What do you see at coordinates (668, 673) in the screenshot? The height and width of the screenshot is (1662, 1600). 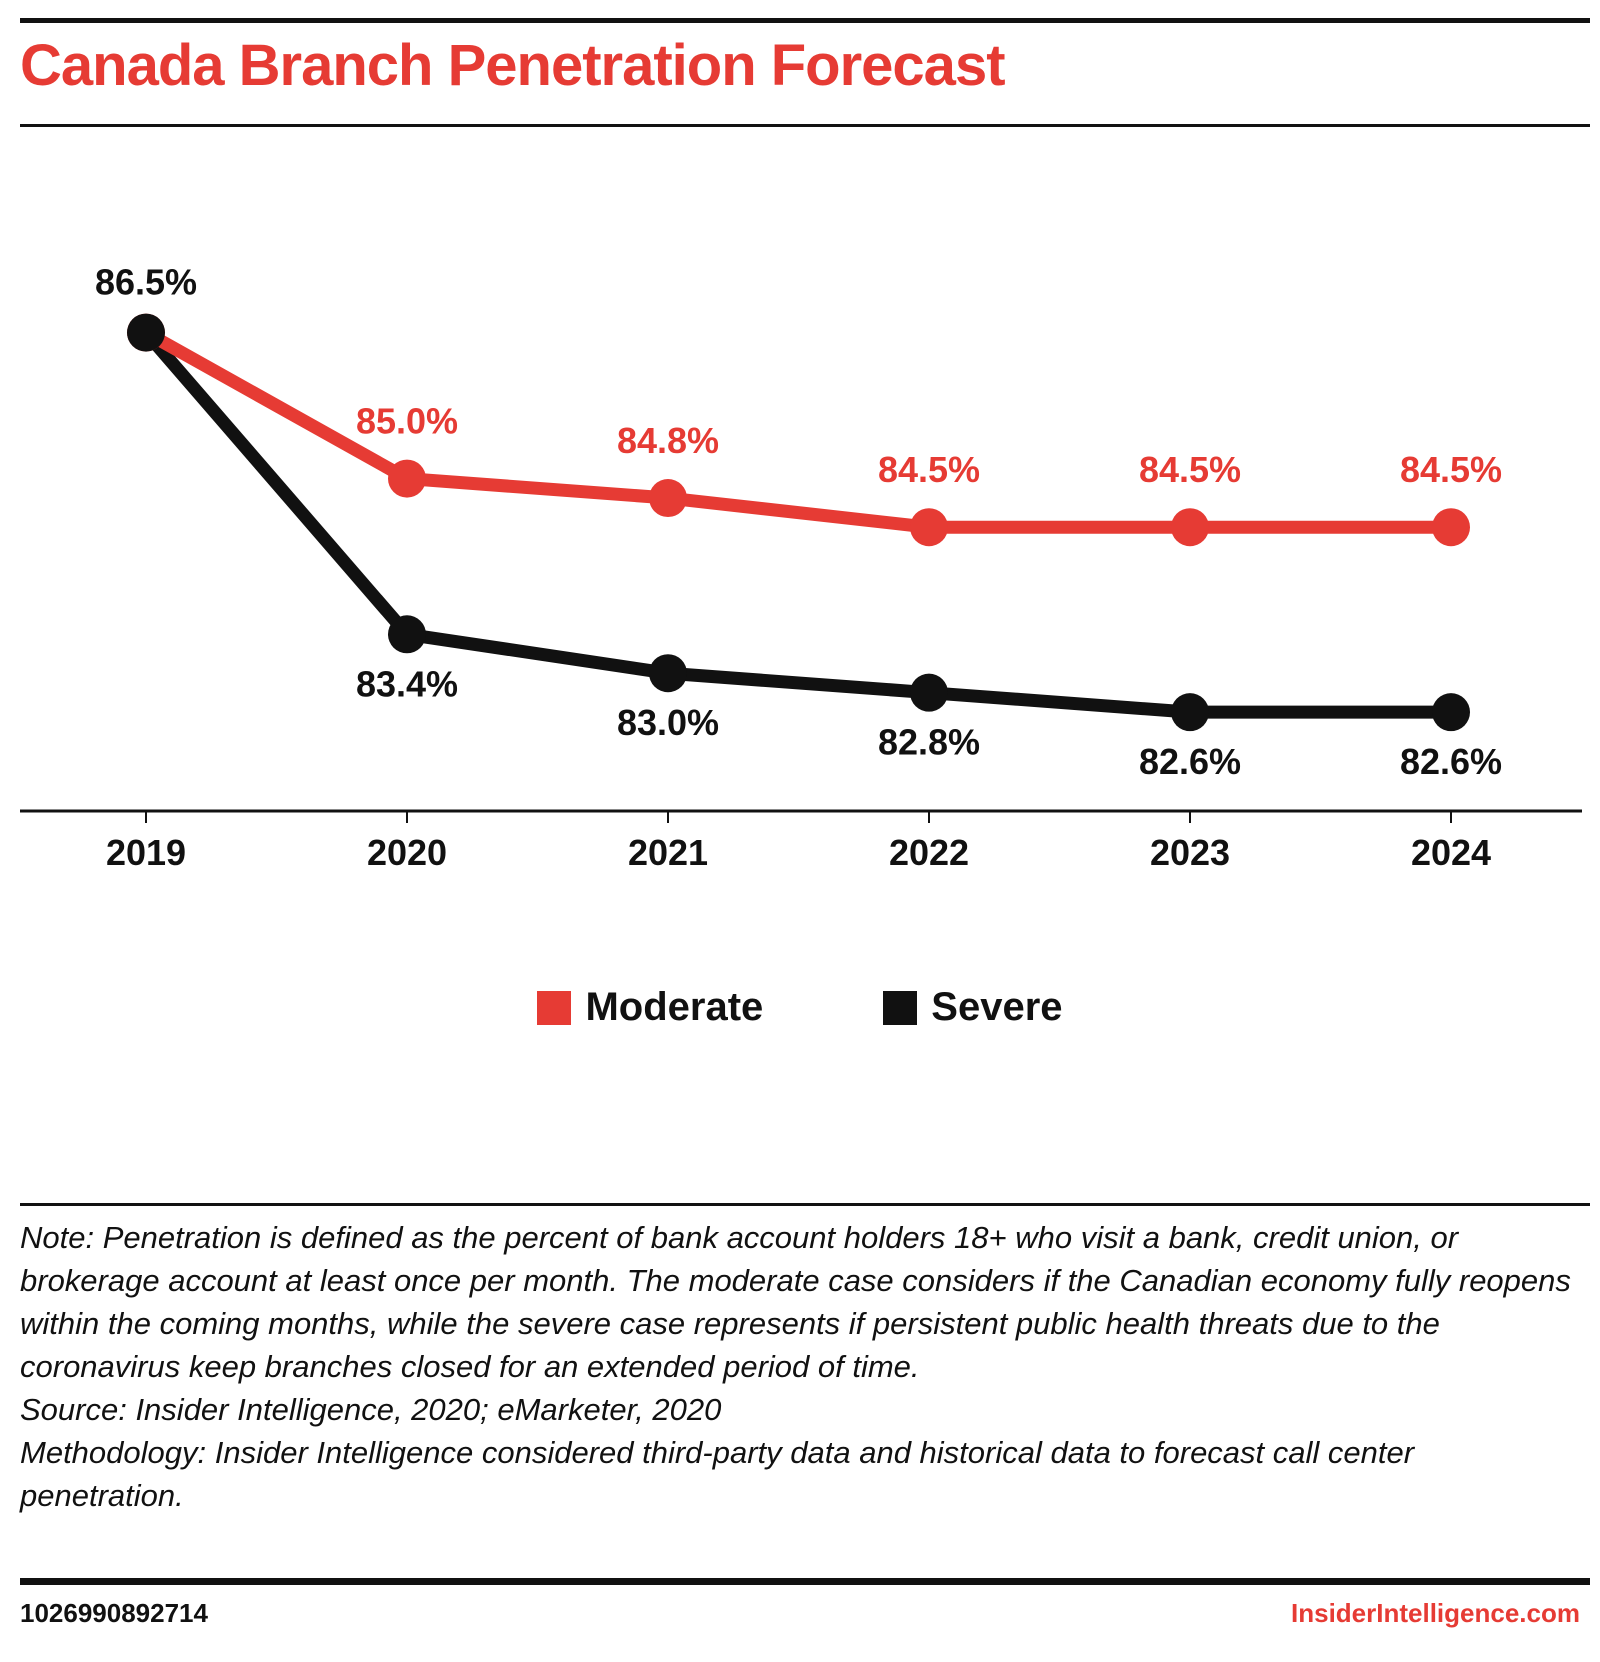 I see `point-severe-2021` at bounding box center [668, 673].